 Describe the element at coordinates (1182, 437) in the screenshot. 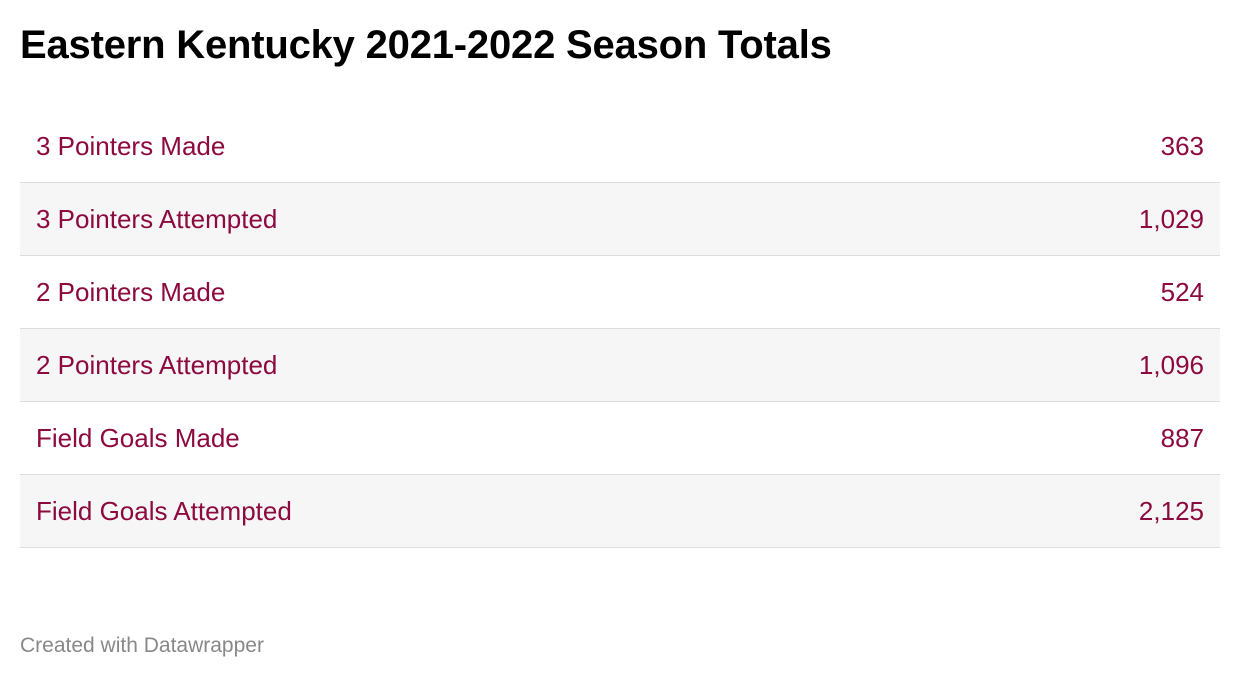

I see `row-value: 887` at that location.